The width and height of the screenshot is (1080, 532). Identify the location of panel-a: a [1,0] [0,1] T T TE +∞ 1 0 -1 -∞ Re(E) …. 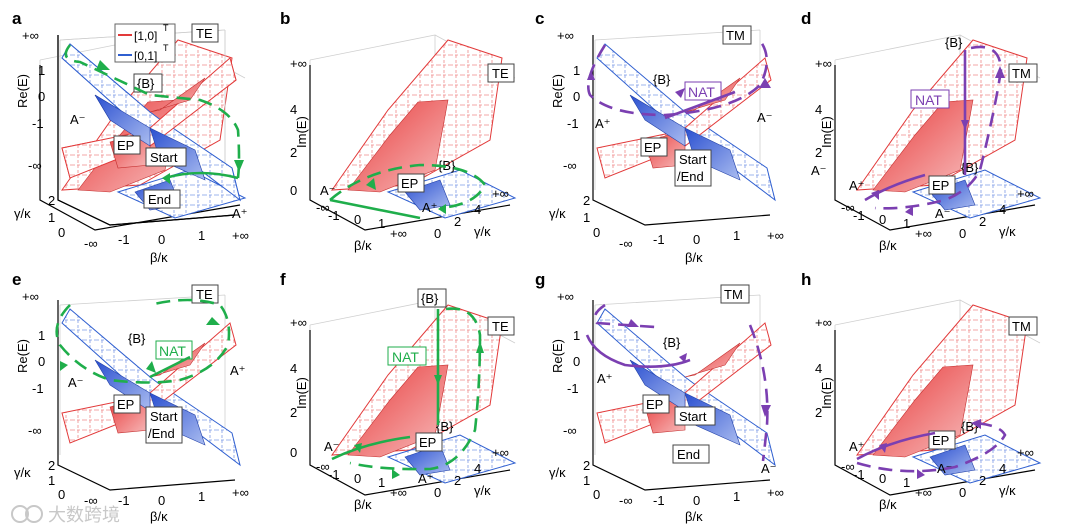
(130, 137).